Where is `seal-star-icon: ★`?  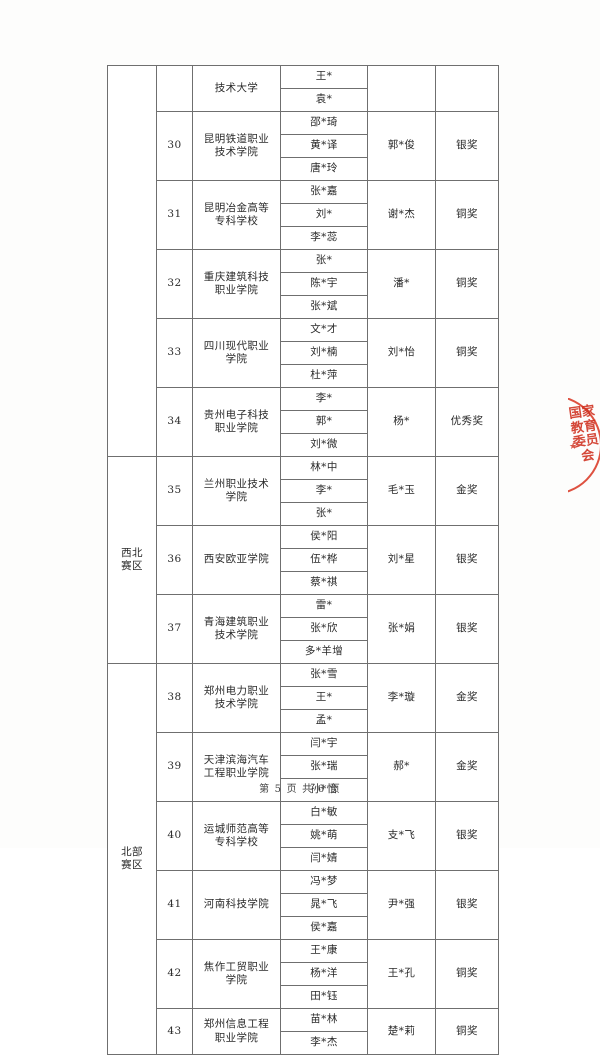
seal-star-icon: ★ is located at coordinates (573, 447).